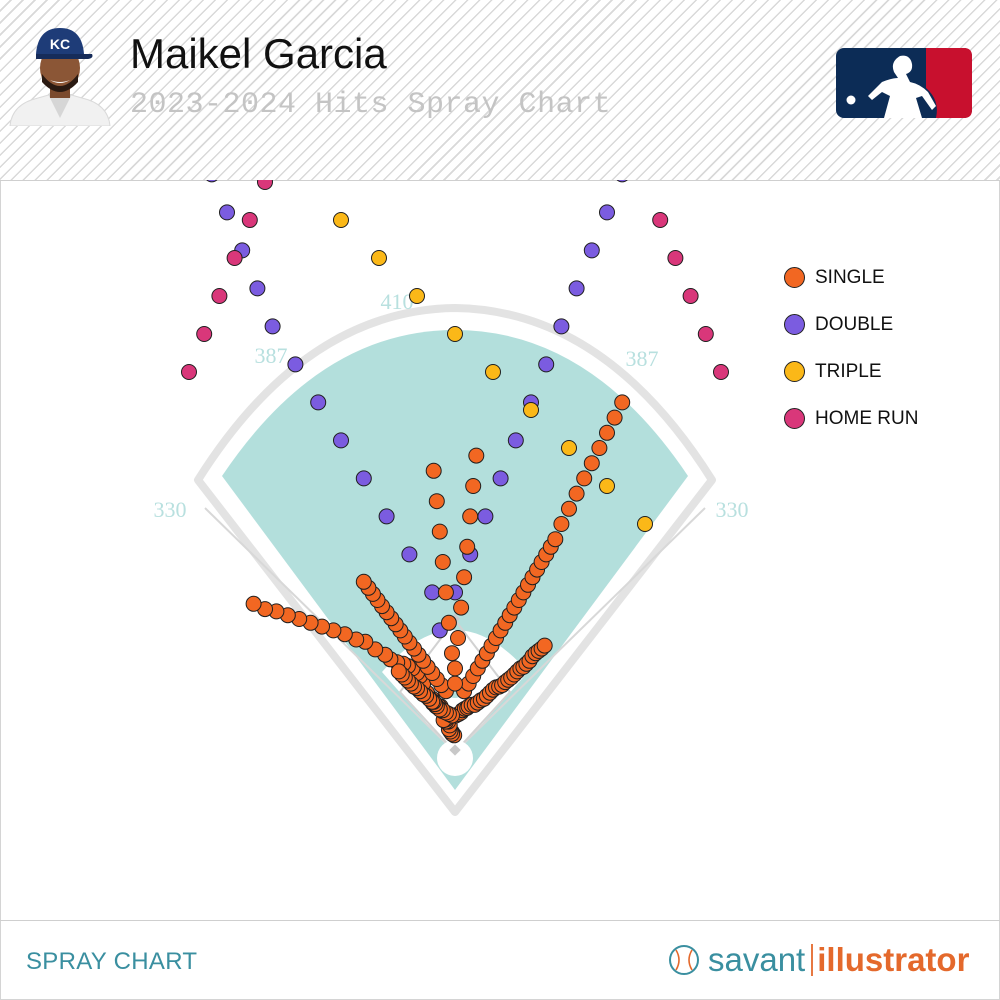  I want to click on legend-label: SINGLE, so click(850, 277).